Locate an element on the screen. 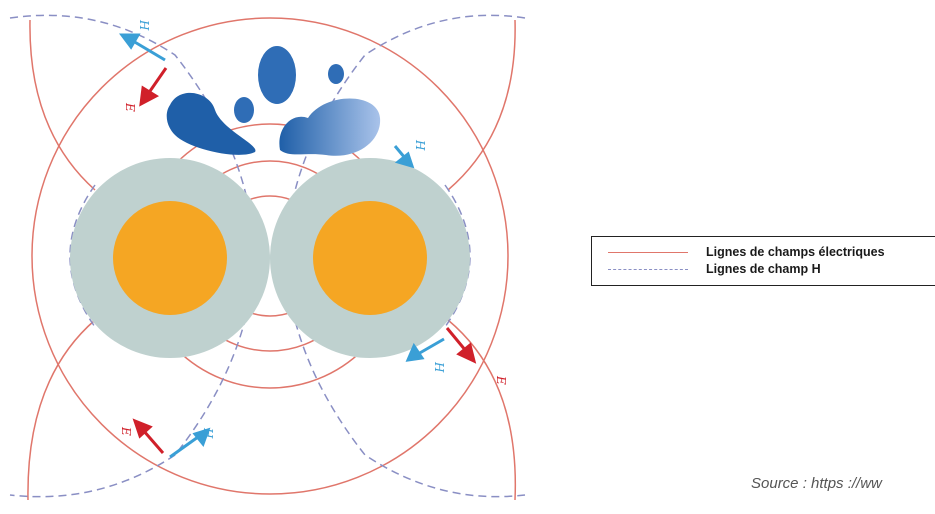 This screenshot has height=514, width=935. left-cable-conductor is located at coordinates (170, 258).